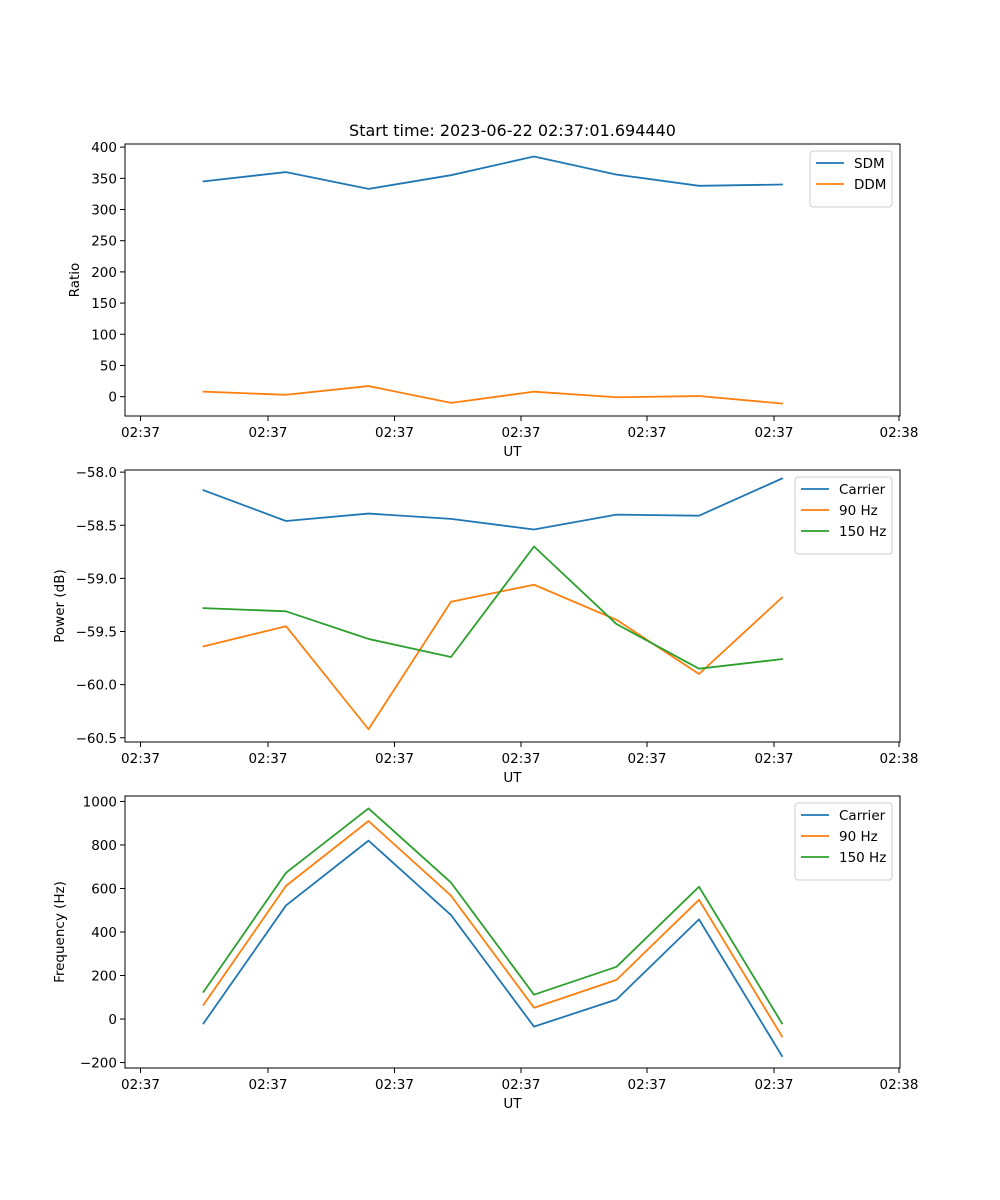 This screenshot has width=1000, height=1200. I want to click on series-line-ddm, so click(492, 395).